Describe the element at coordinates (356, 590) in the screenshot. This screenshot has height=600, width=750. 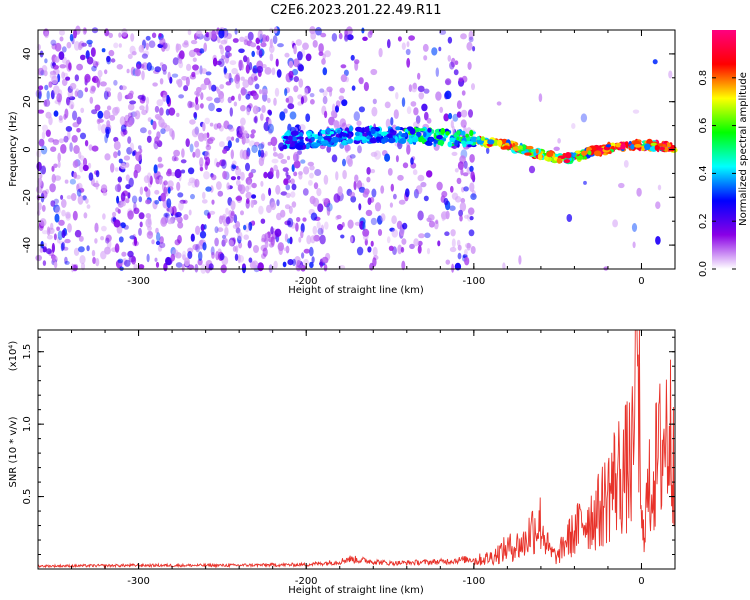
I see `snr-xlabel: Height of straight line (km)` at that location.